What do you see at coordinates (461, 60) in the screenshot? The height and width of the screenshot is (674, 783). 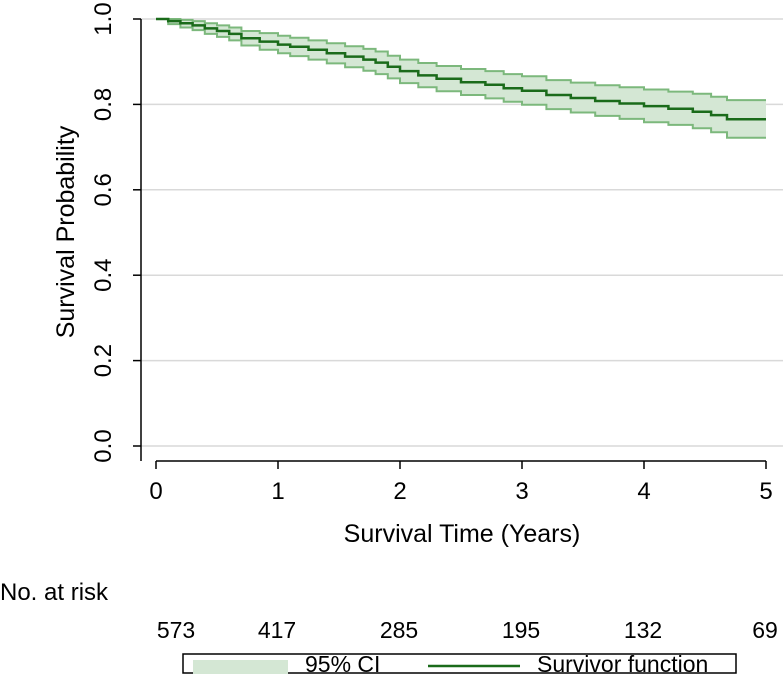 I see `ci-upper-line` at bounding box center [461, 60].